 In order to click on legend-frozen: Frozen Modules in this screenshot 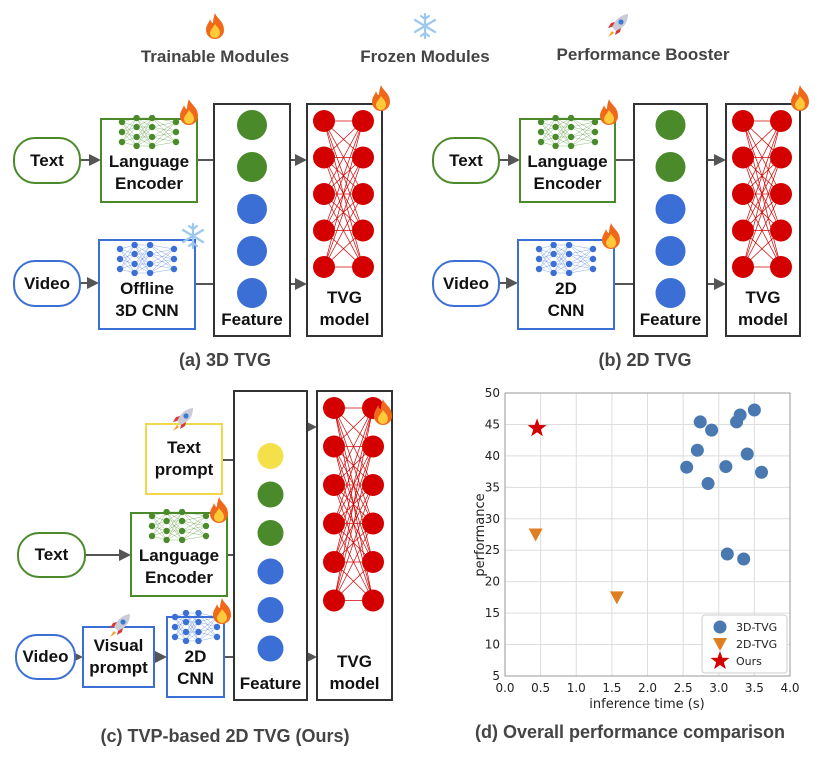, I will do `click(425, 56)`.